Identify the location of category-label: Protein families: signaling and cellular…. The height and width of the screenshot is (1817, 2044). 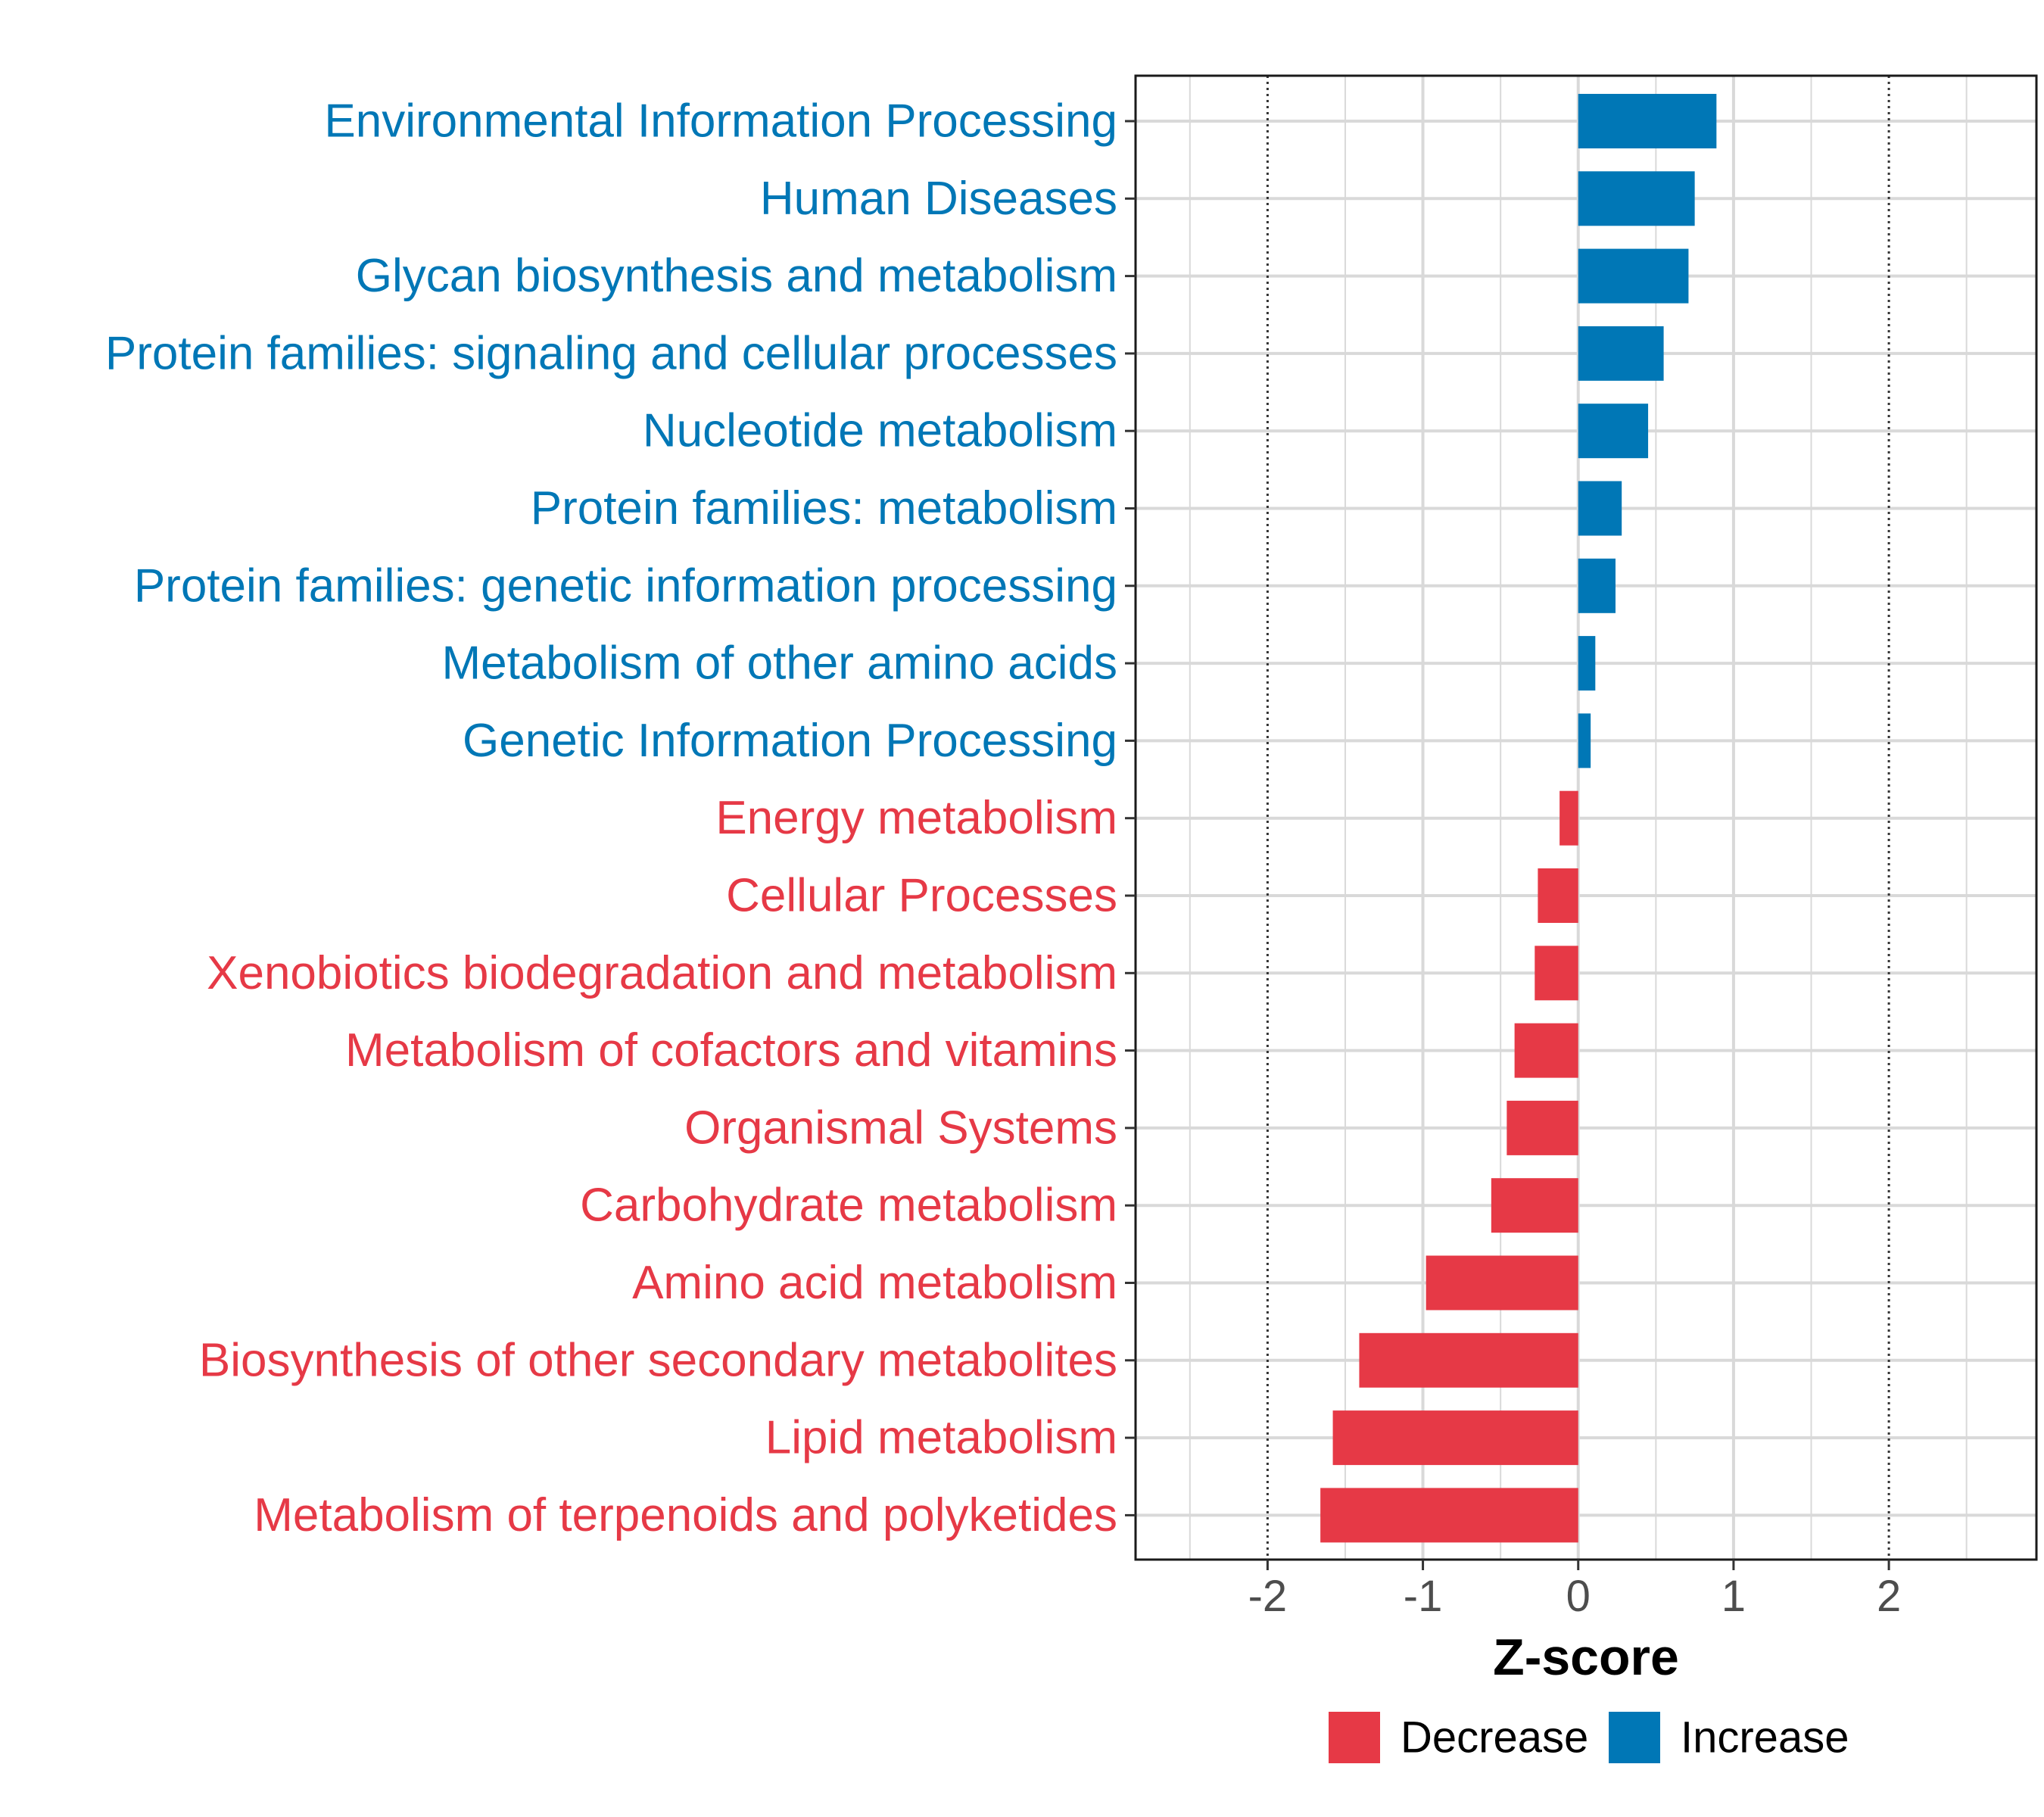
(611, 353).